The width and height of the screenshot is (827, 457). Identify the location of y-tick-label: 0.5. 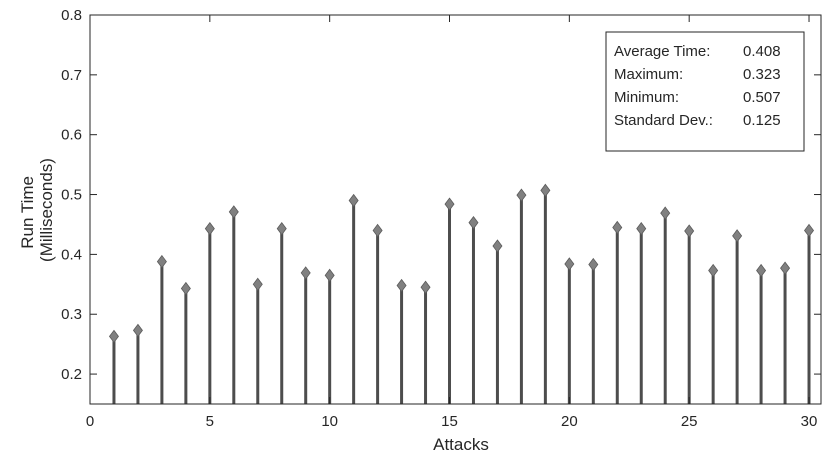
(71, 195).